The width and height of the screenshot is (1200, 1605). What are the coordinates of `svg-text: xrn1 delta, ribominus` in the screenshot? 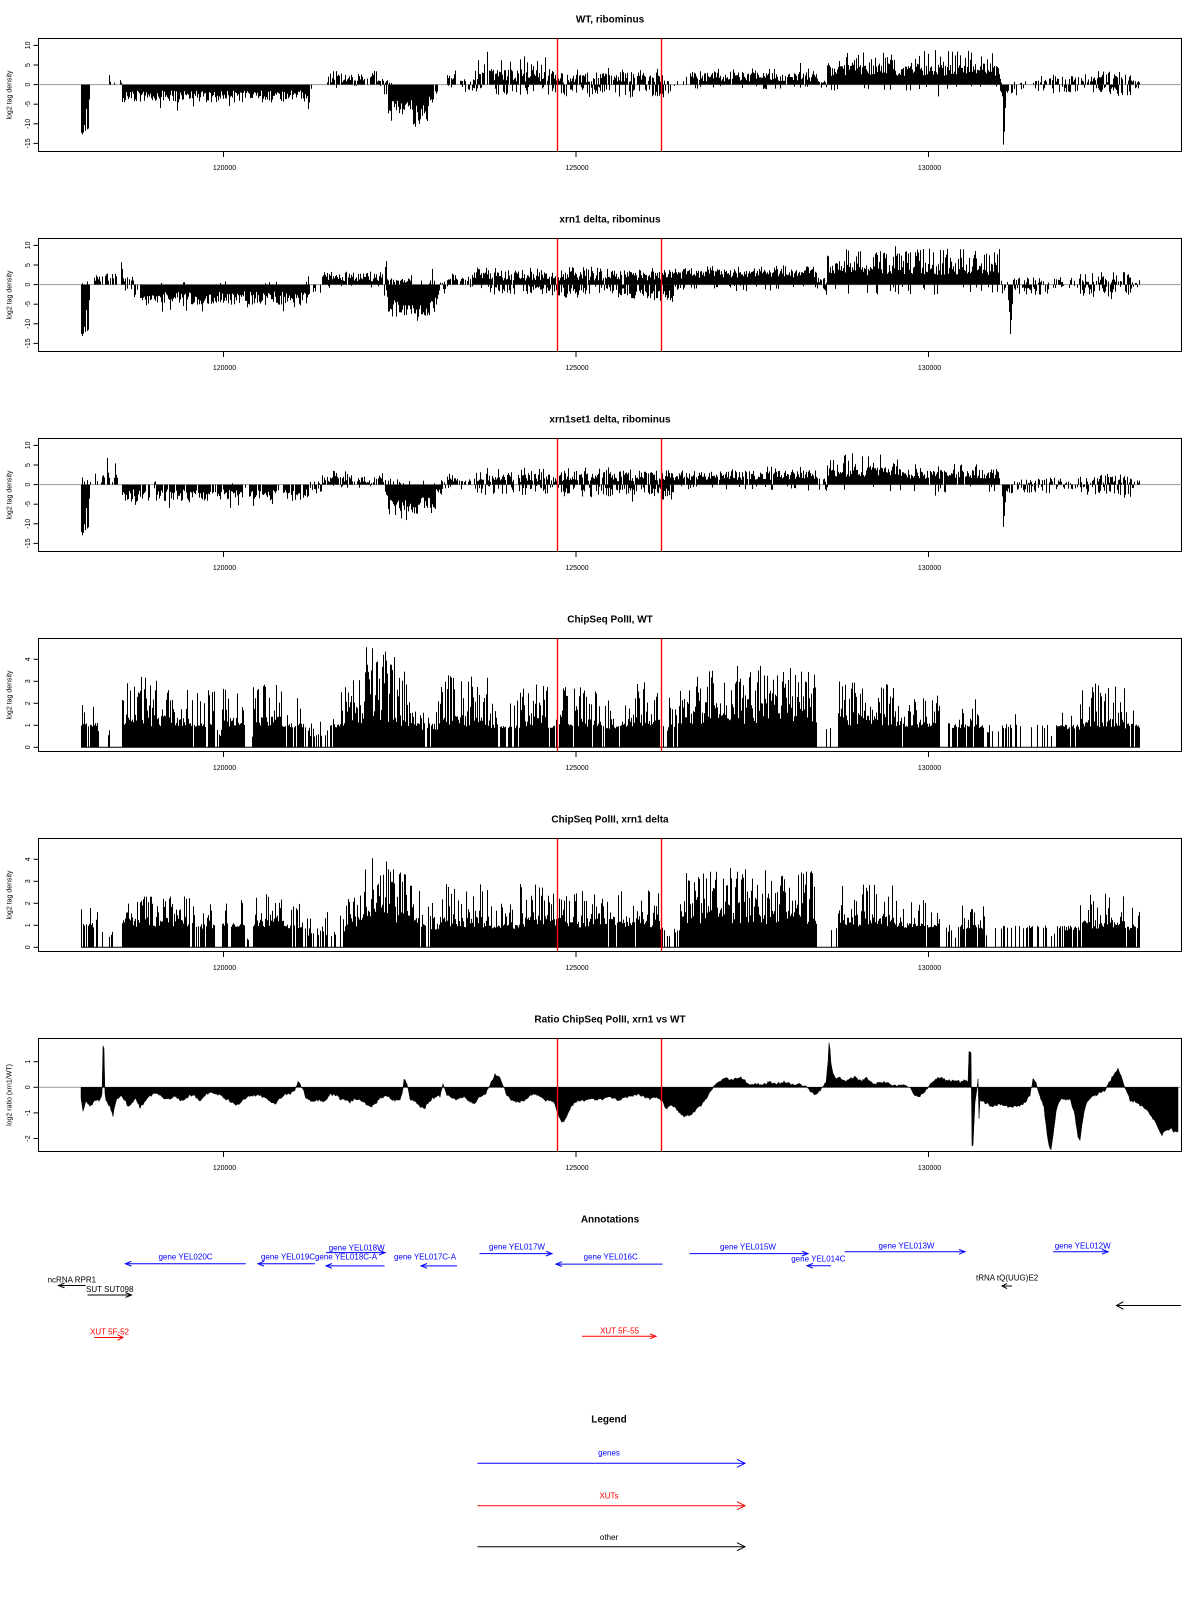 It's located at (610, 220).